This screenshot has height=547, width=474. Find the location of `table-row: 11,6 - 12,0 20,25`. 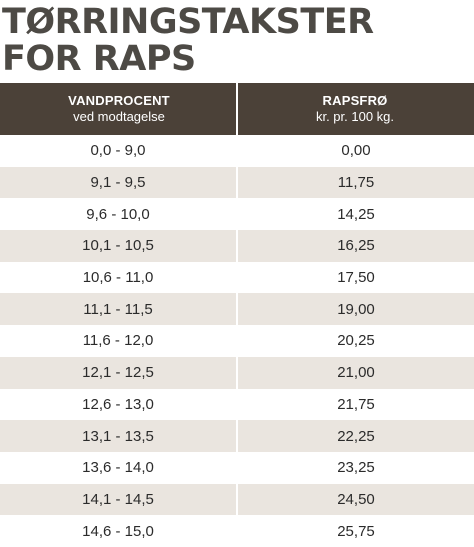

table-row: 11,6 - 12,0 20,25 is located at coordinates (237, 341).